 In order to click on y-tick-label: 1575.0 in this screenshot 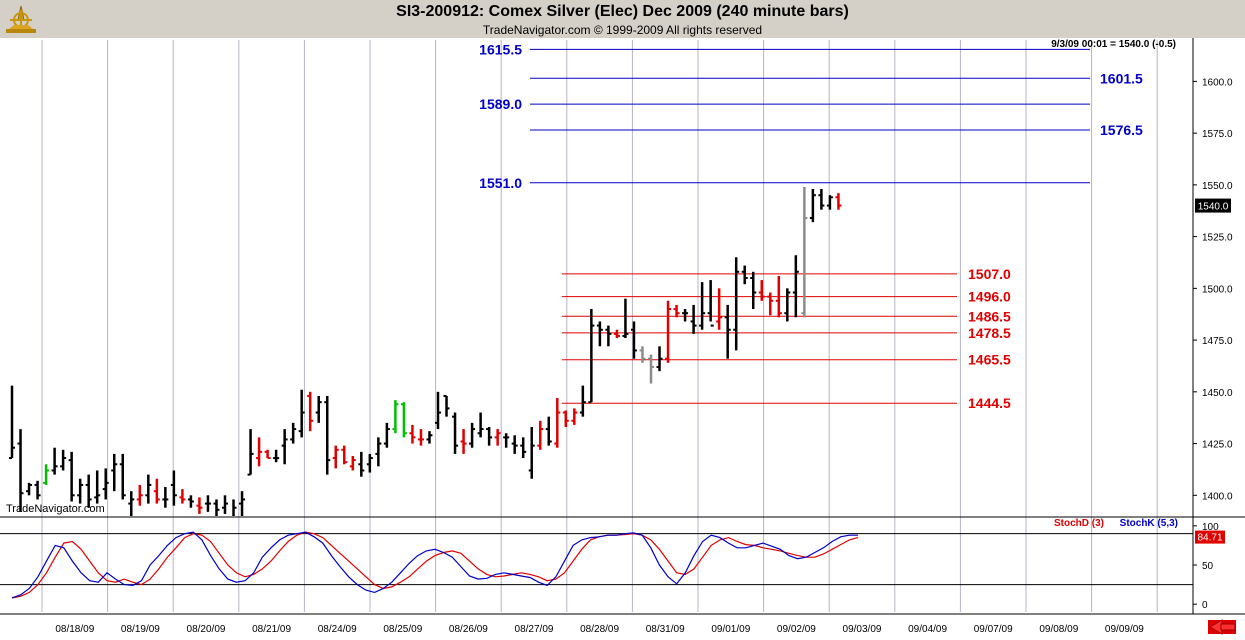, I will do `click(1217, 134)`.